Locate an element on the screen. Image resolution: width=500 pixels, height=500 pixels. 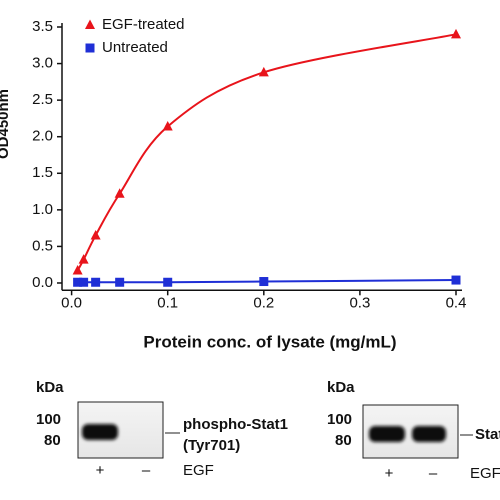
y-tick-label: 3.0 is located at coordinates (42, 63).